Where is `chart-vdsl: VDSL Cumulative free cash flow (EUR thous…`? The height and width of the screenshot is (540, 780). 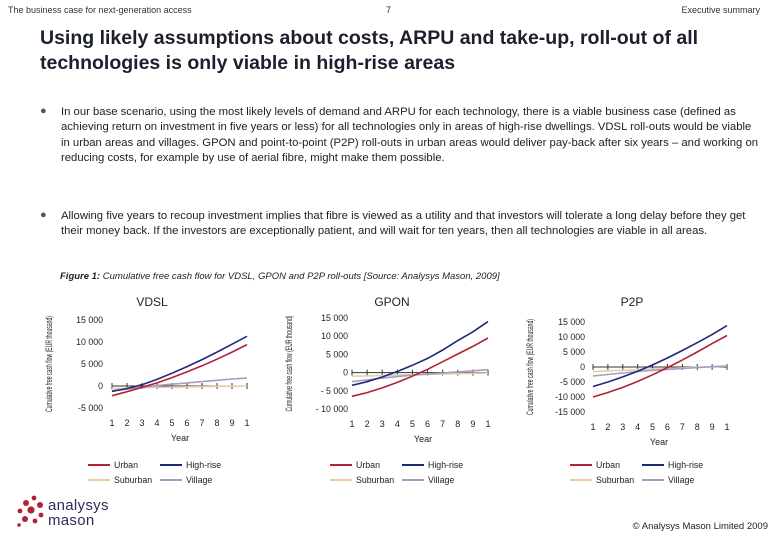
chart-vdsl: VDSL Cumulative free cash flow (EUR thous… is located at coordinates (147, 390).